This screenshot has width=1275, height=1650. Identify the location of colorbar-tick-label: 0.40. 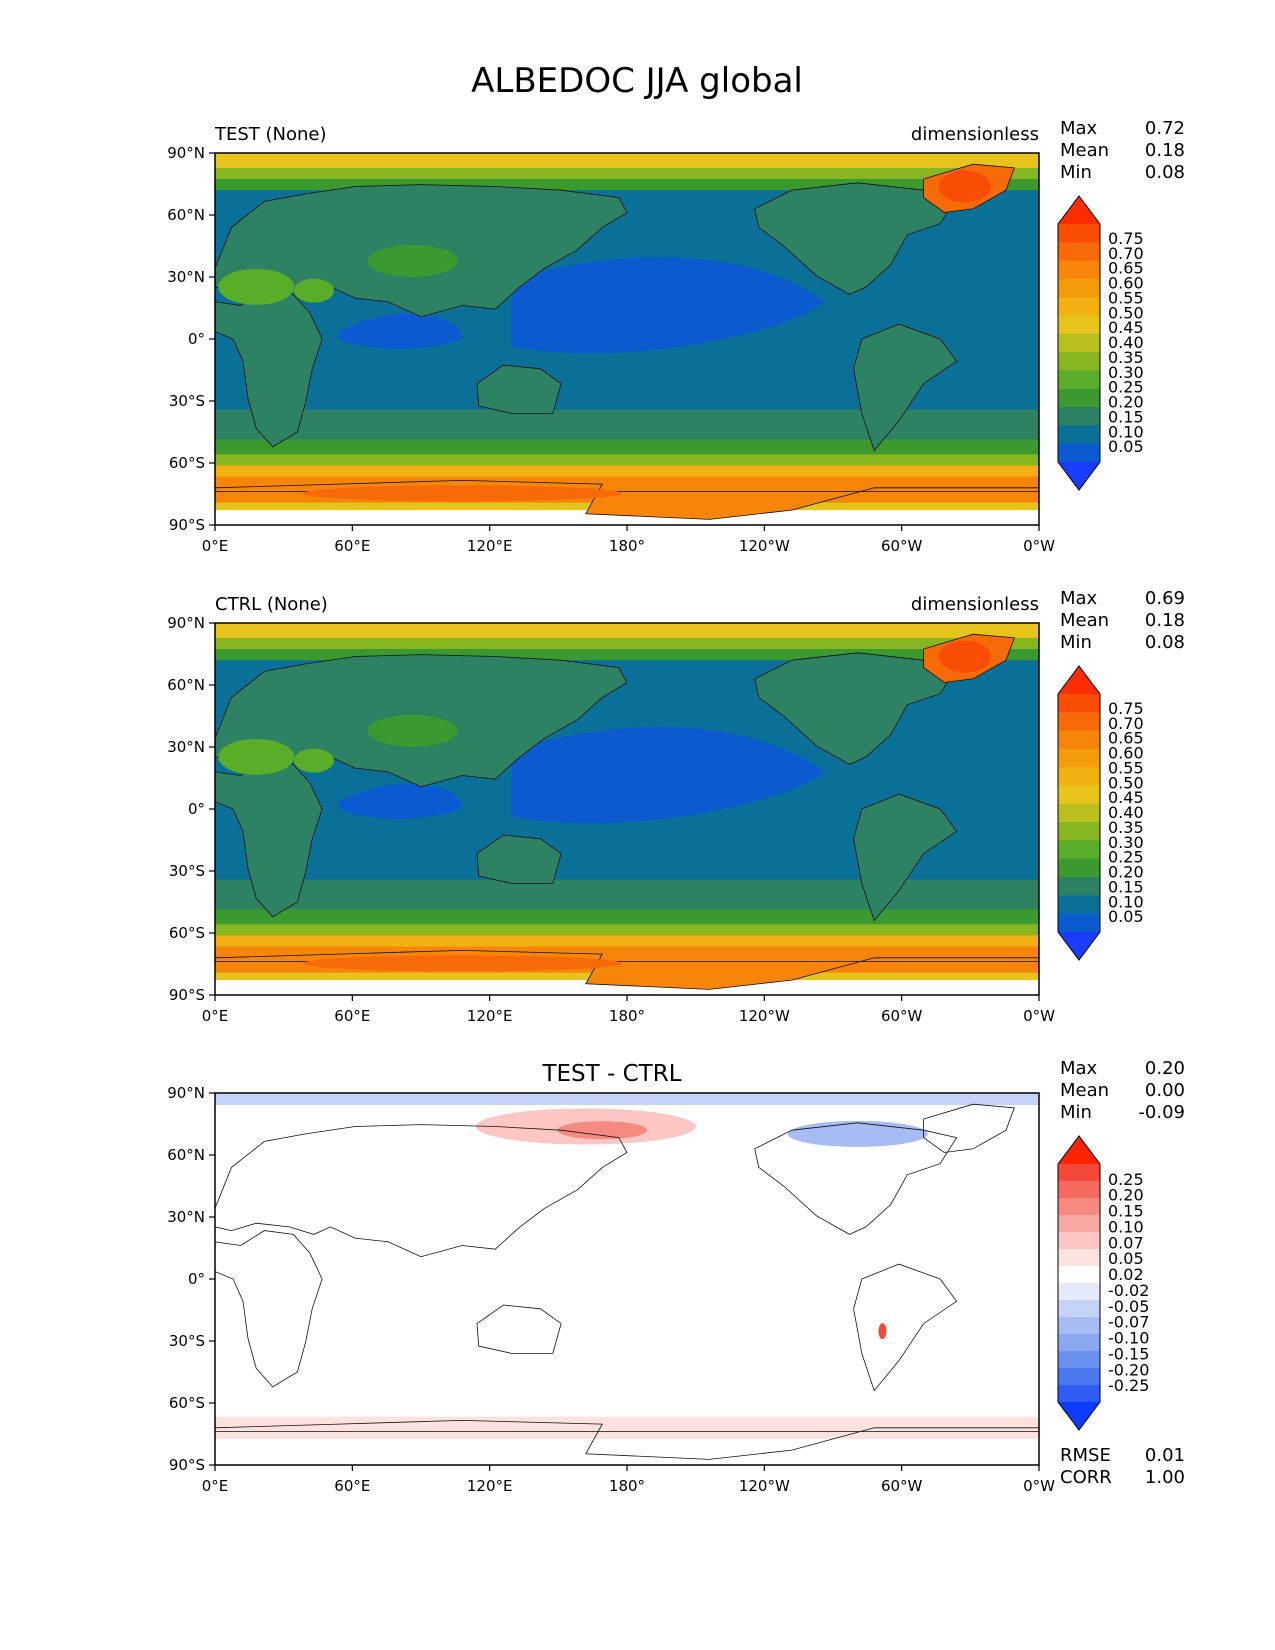
(1126, 342).